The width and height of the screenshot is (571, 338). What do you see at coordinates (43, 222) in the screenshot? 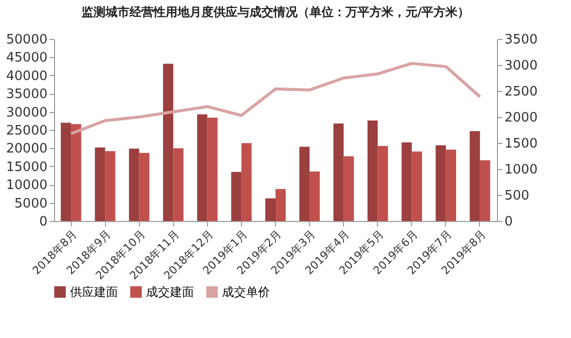
I see `y-tick-label: 0` at bounding box center [43, 222].